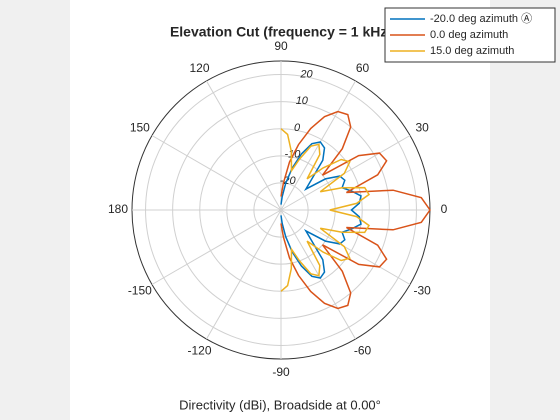 The width and height of the screenshot is (560, 420). What do you see at coordinates (302, 101) in the screenshot?
I see `radial-tick-label: 10` at bounding box center [302, 101].